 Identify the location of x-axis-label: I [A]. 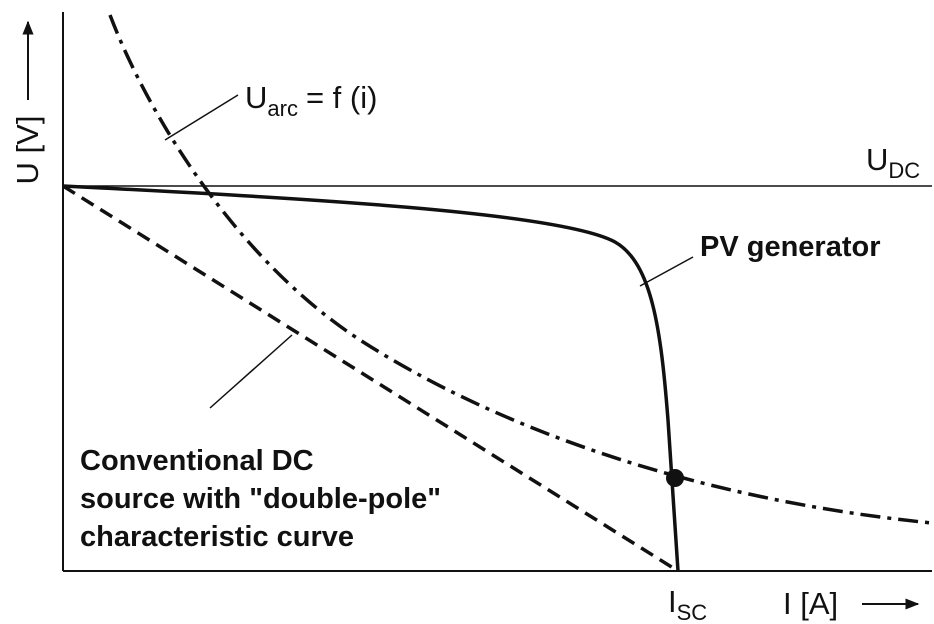
(810, 603).